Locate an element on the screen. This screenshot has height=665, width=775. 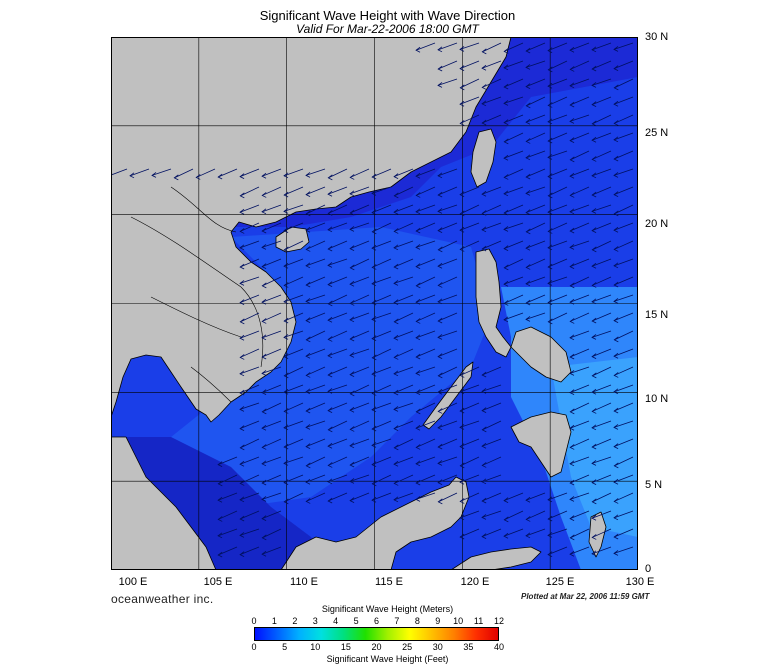
land-hainan is located at coordinates (292, 239).